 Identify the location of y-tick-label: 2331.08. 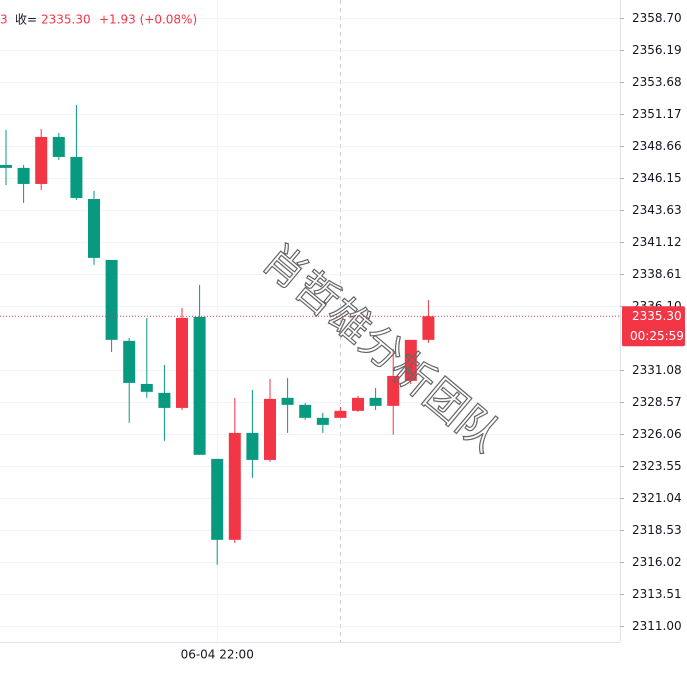
(657, 370).